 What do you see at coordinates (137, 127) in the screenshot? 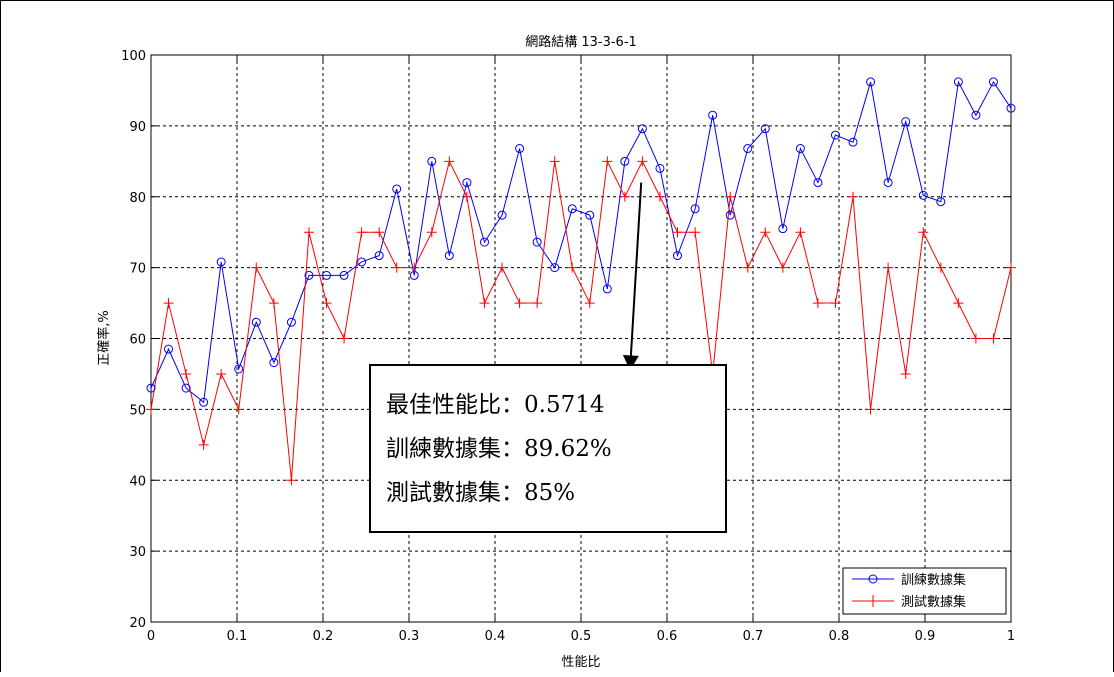
I see `y-tick-label: 90` at bounding box center [137, 127].